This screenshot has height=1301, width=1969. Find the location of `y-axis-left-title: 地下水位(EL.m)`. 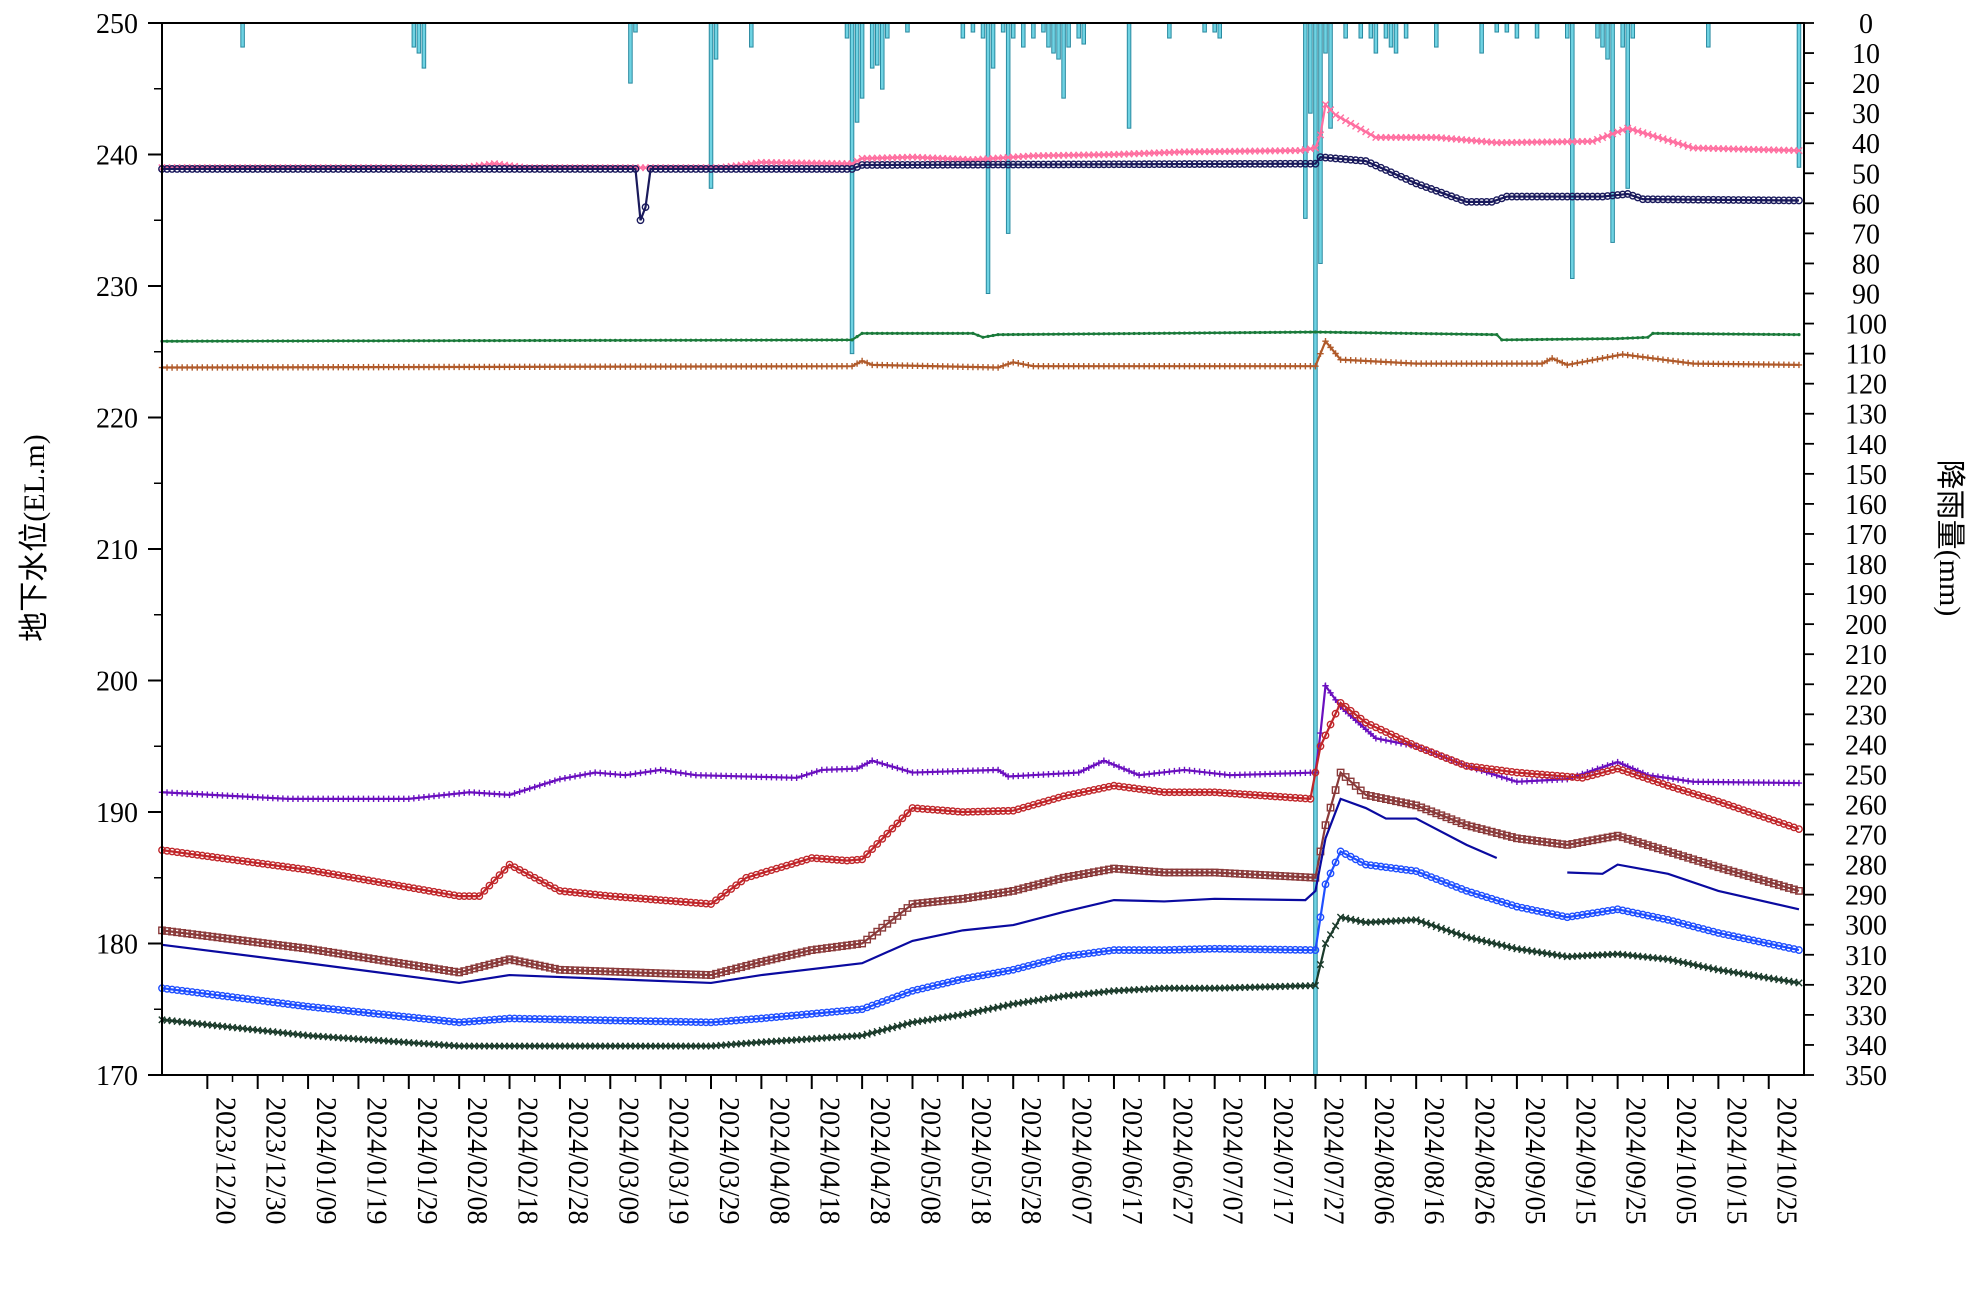

y-axis-left-title: 地下水位(EL.m) is located at coordinates (34, 537).